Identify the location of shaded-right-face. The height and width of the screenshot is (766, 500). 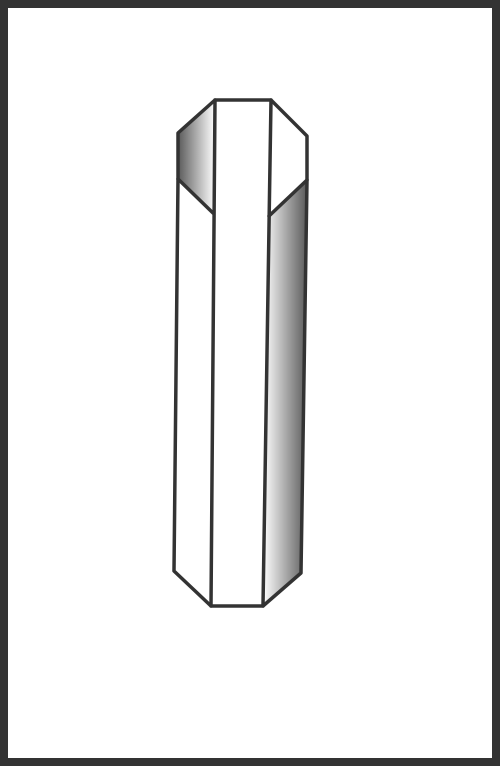
(285, 393).